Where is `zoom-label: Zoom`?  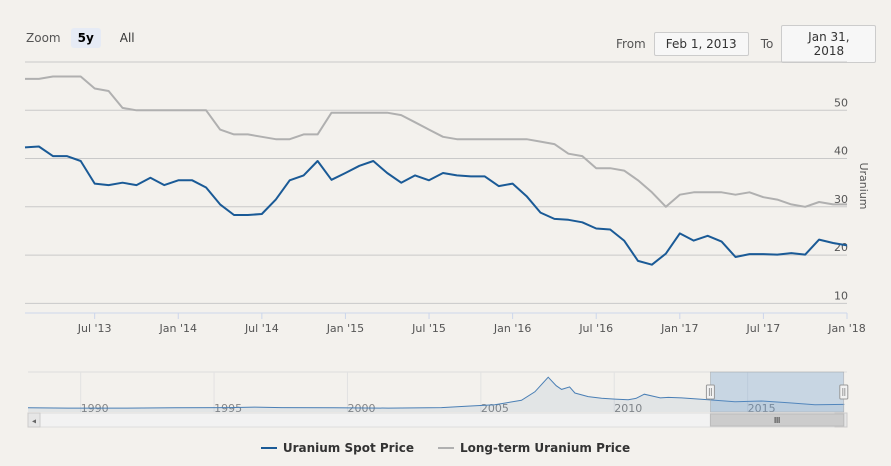 zoom-label: Zoom is located at coordinates (43, 38).